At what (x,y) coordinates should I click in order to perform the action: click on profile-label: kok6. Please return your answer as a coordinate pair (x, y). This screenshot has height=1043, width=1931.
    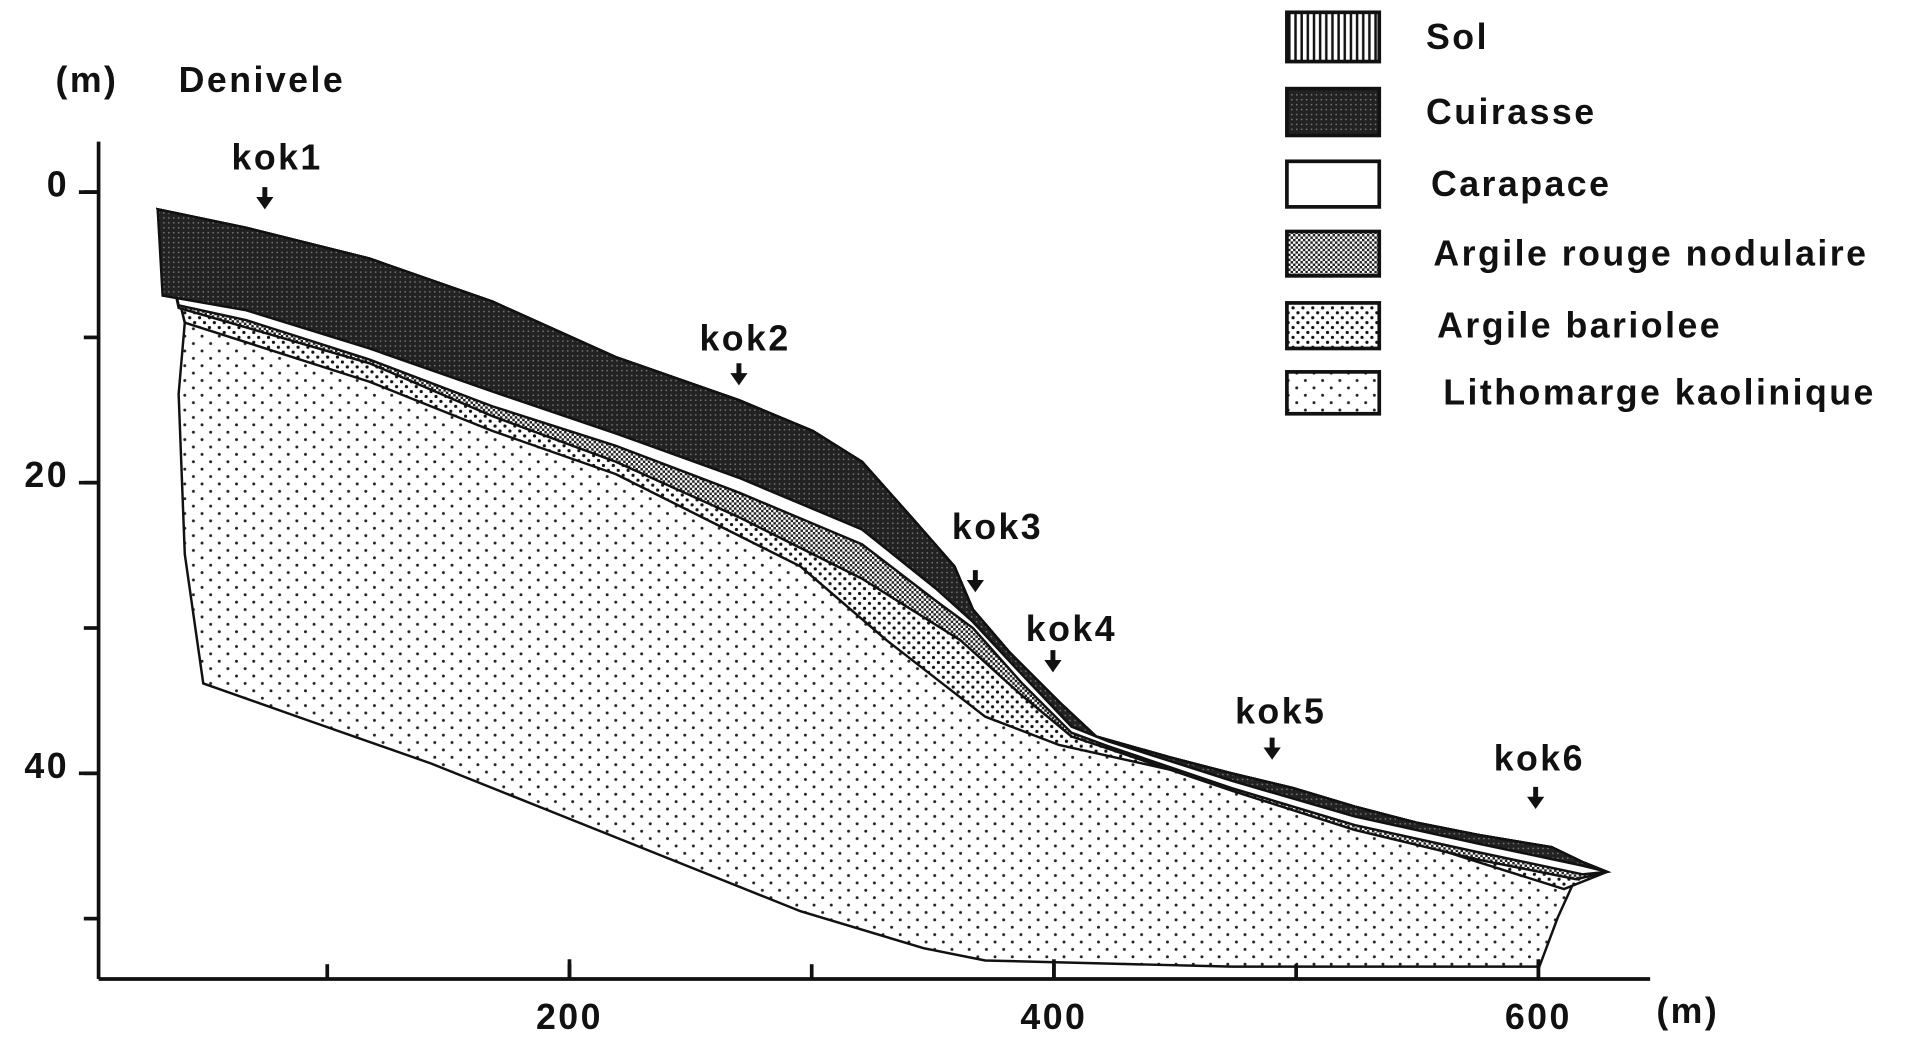
    Looking at the image, I should click on (1539, 758).